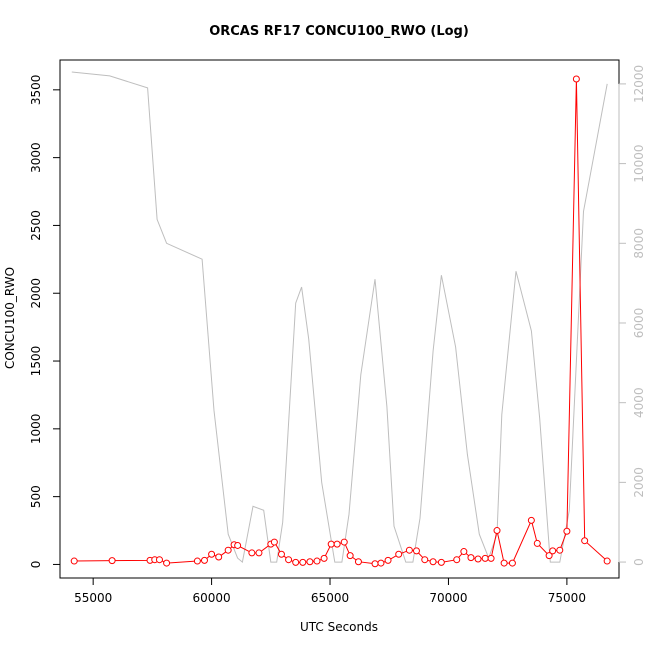 The width and height of the screenshot is (650, 650). I want to click on x-tick-label: 70000, so click(448, 598).